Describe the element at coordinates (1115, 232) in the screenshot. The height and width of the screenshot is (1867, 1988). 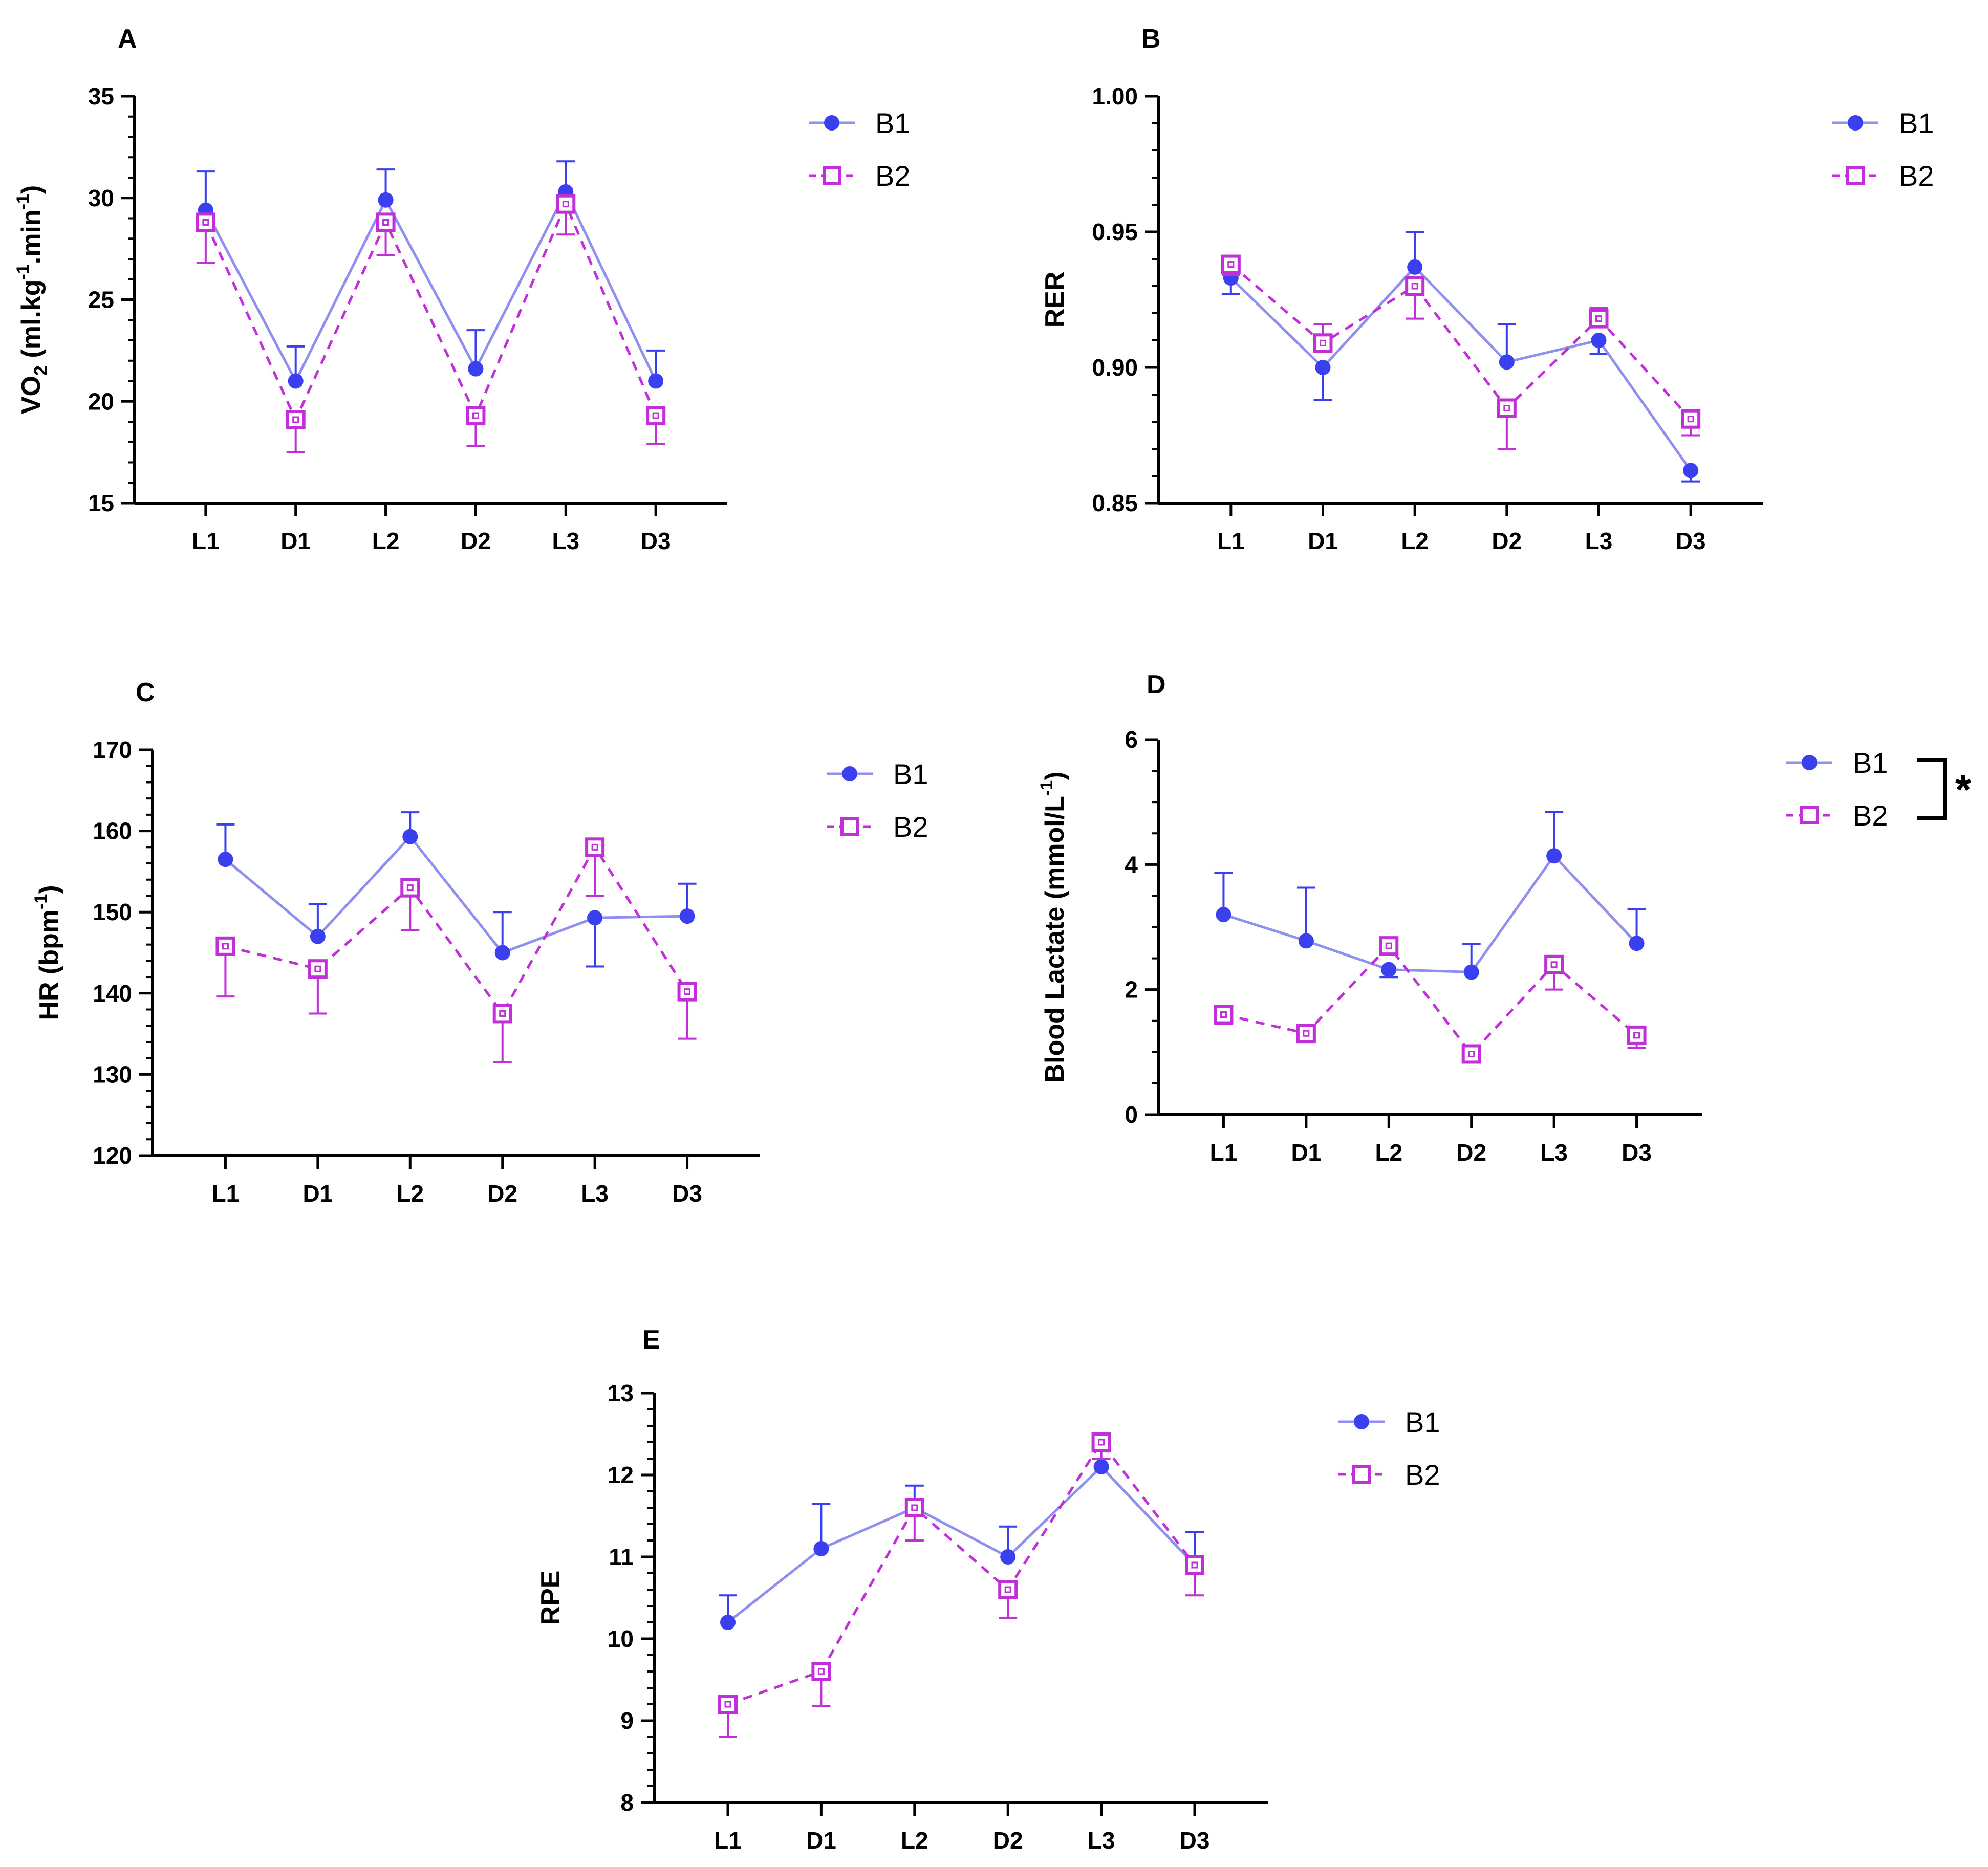
I see `y-tick-label: 0.95` at that location.